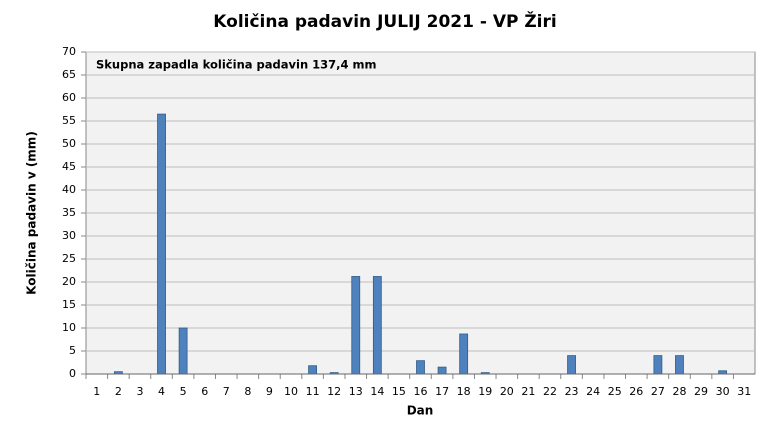 This screenshot has height=439, width=770. I want to click on x-tick-label: 7, so click(226, 391).